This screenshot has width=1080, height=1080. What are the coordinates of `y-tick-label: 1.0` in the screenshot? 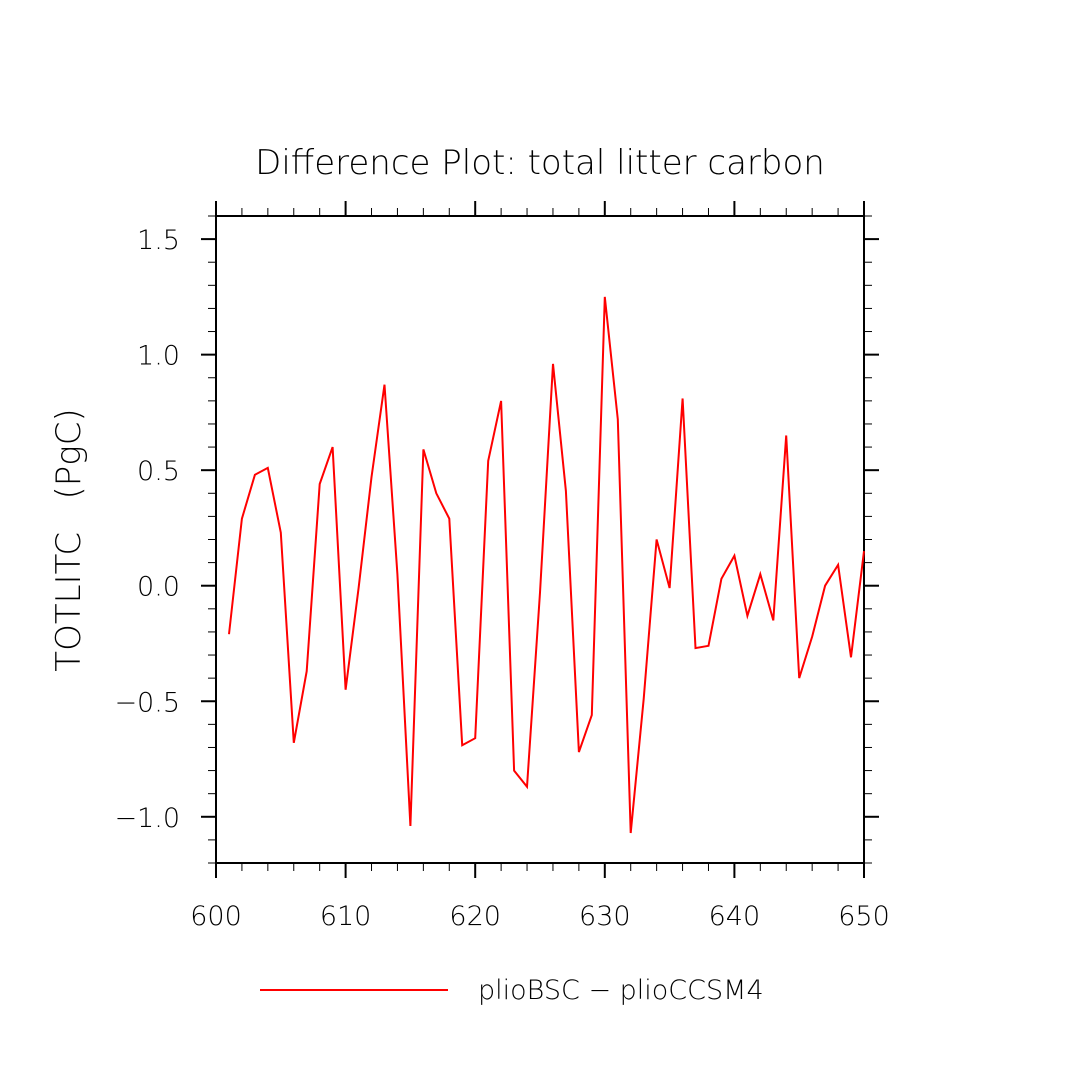 It's located at (158, 356).